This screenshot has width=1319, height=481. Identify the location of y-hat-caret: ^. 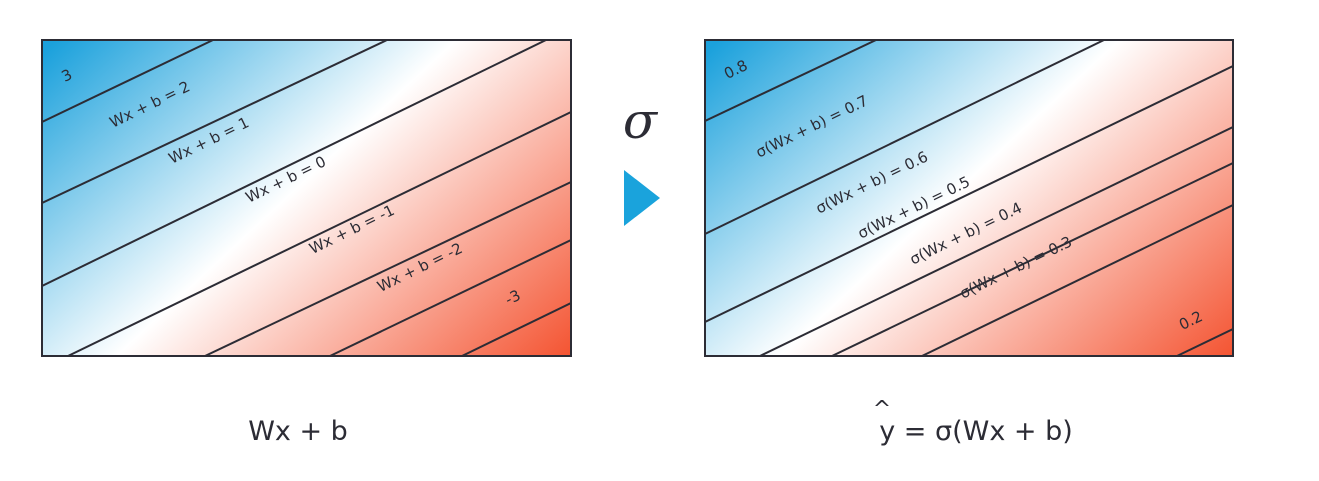
(882, 409).